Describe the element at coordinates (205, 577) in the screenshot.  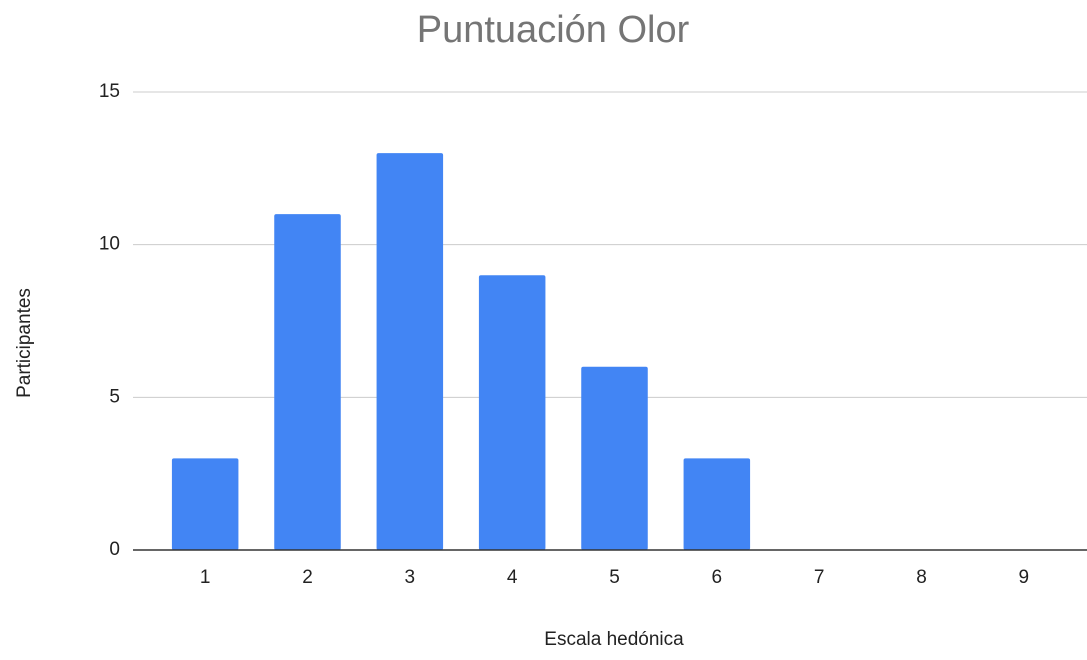
I see `x-tick-label: 1` at that location.